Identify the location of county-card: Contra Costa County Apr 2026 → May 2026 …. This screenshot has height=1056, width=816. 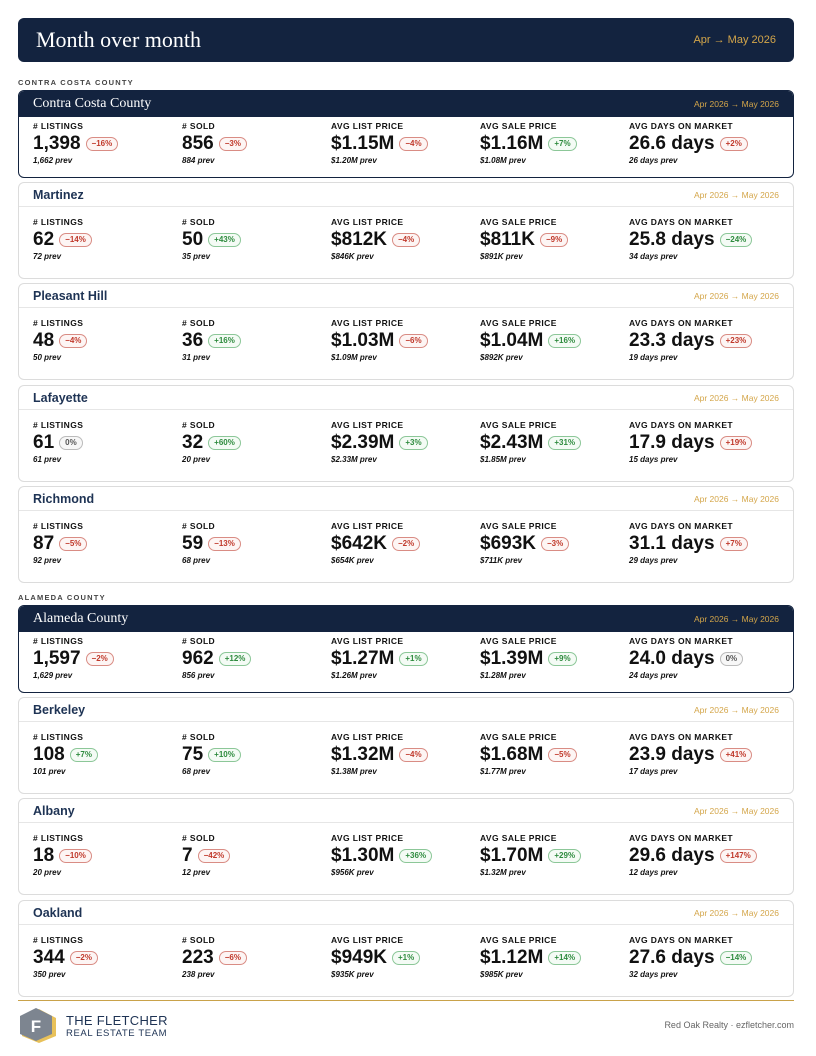
(406, 134).